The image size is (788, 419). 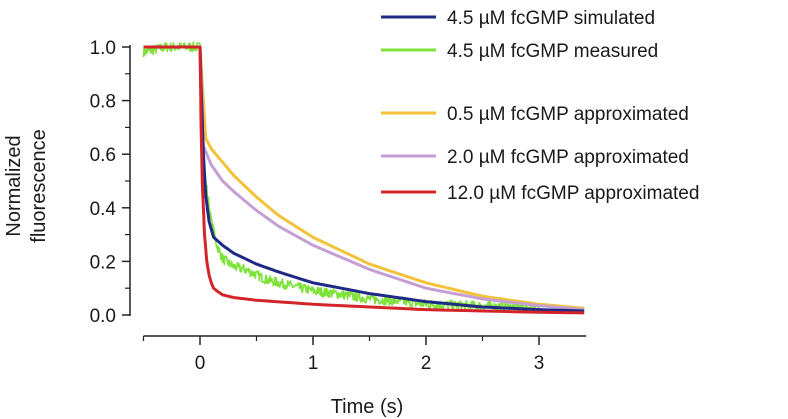 What do you see at coordinates (568, 114) in the screenshot?
I see `legend-label: 0.5 µM fcGMP approximated` at bounding box center [568, 114].